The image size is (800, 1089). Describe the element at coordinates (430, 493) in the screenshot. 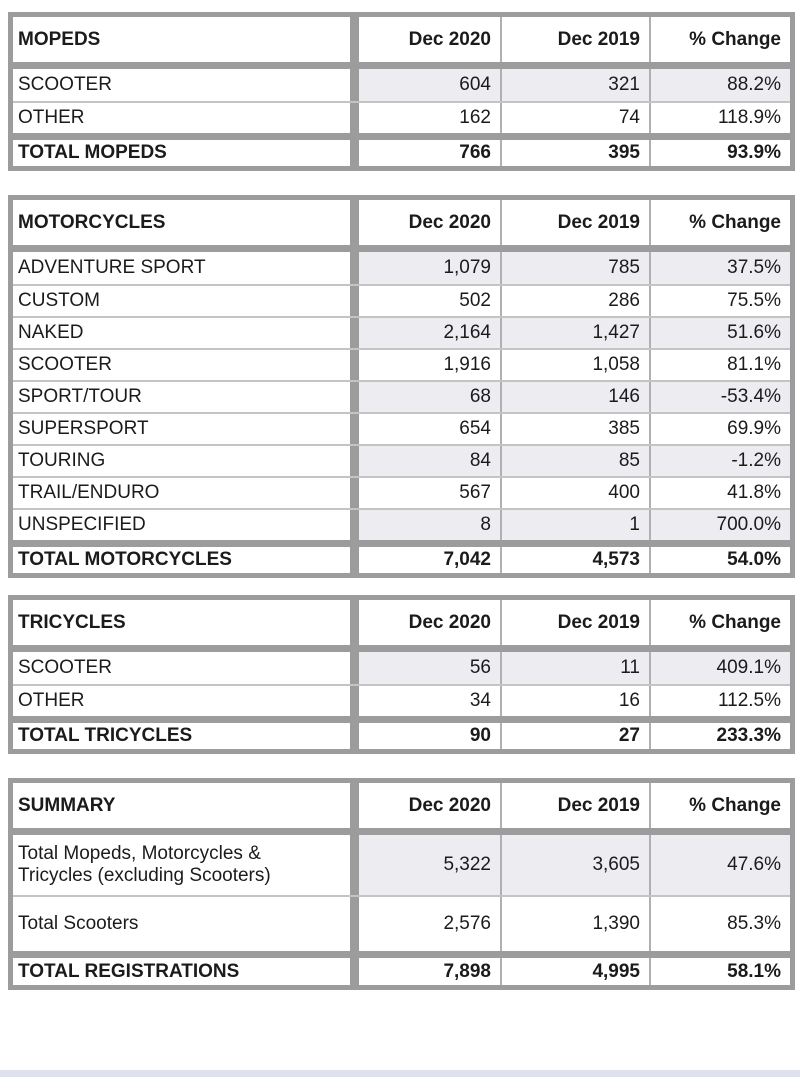

I see `row-value-dec-2020: 567` at that location.